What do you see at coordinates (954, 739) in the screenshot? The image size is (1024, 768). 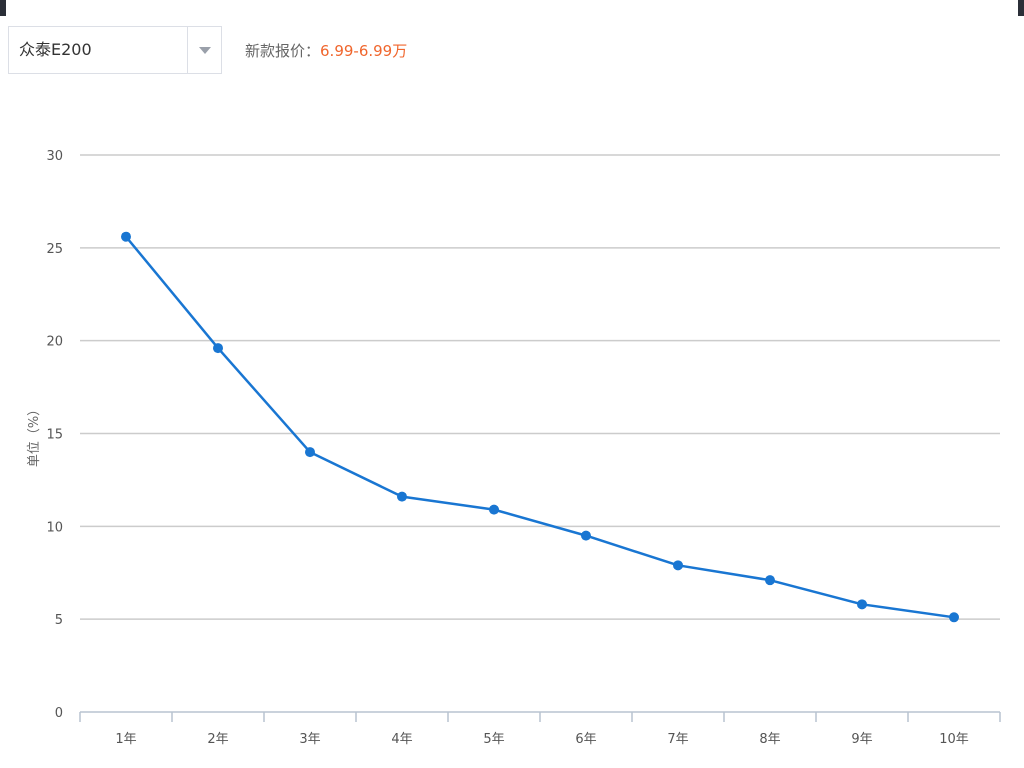 I see `x-tick-label: 10年` at bounding box center [954, 739].